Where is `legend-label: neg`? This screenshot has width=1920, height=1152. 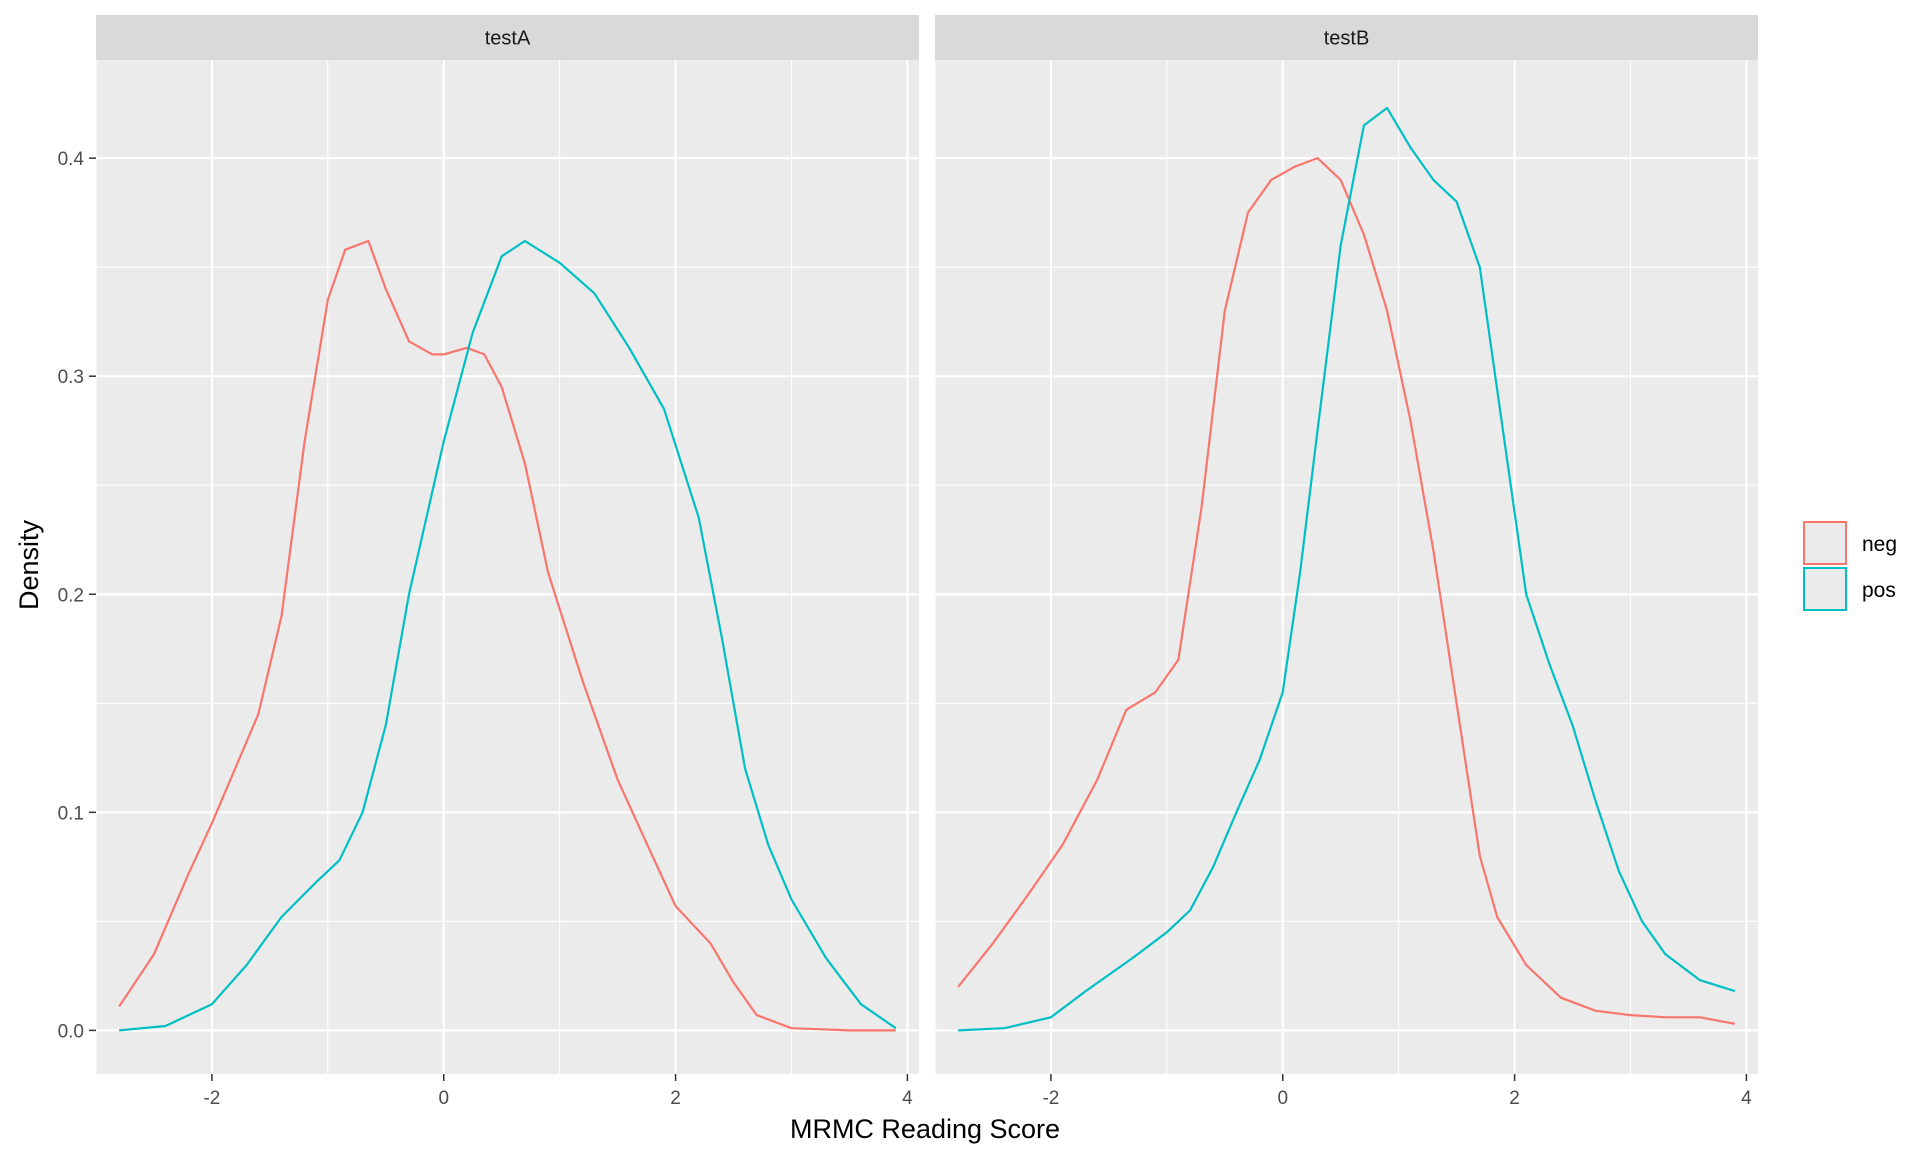
legend-label: neg is located at coordinates (1879, 544).